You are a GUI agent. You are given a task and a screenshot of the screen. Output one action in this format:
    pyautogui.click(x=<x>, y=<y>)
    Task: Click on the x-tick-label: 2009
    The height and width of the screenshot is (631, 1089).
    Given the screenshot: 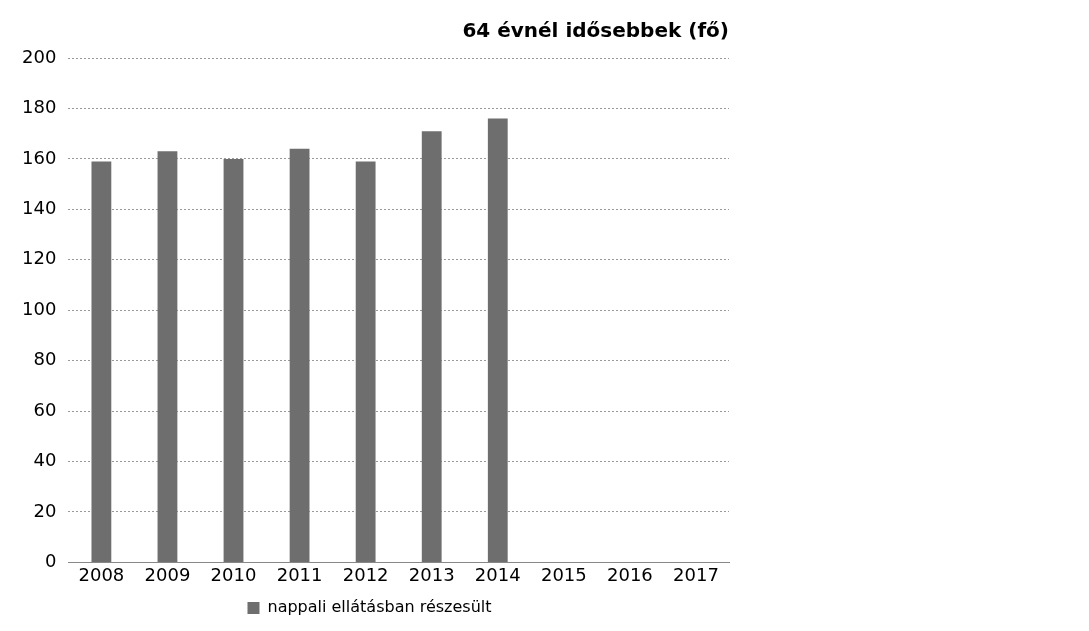 What is the action you would take?
    pyautogui.click(x=167, y=574)
    